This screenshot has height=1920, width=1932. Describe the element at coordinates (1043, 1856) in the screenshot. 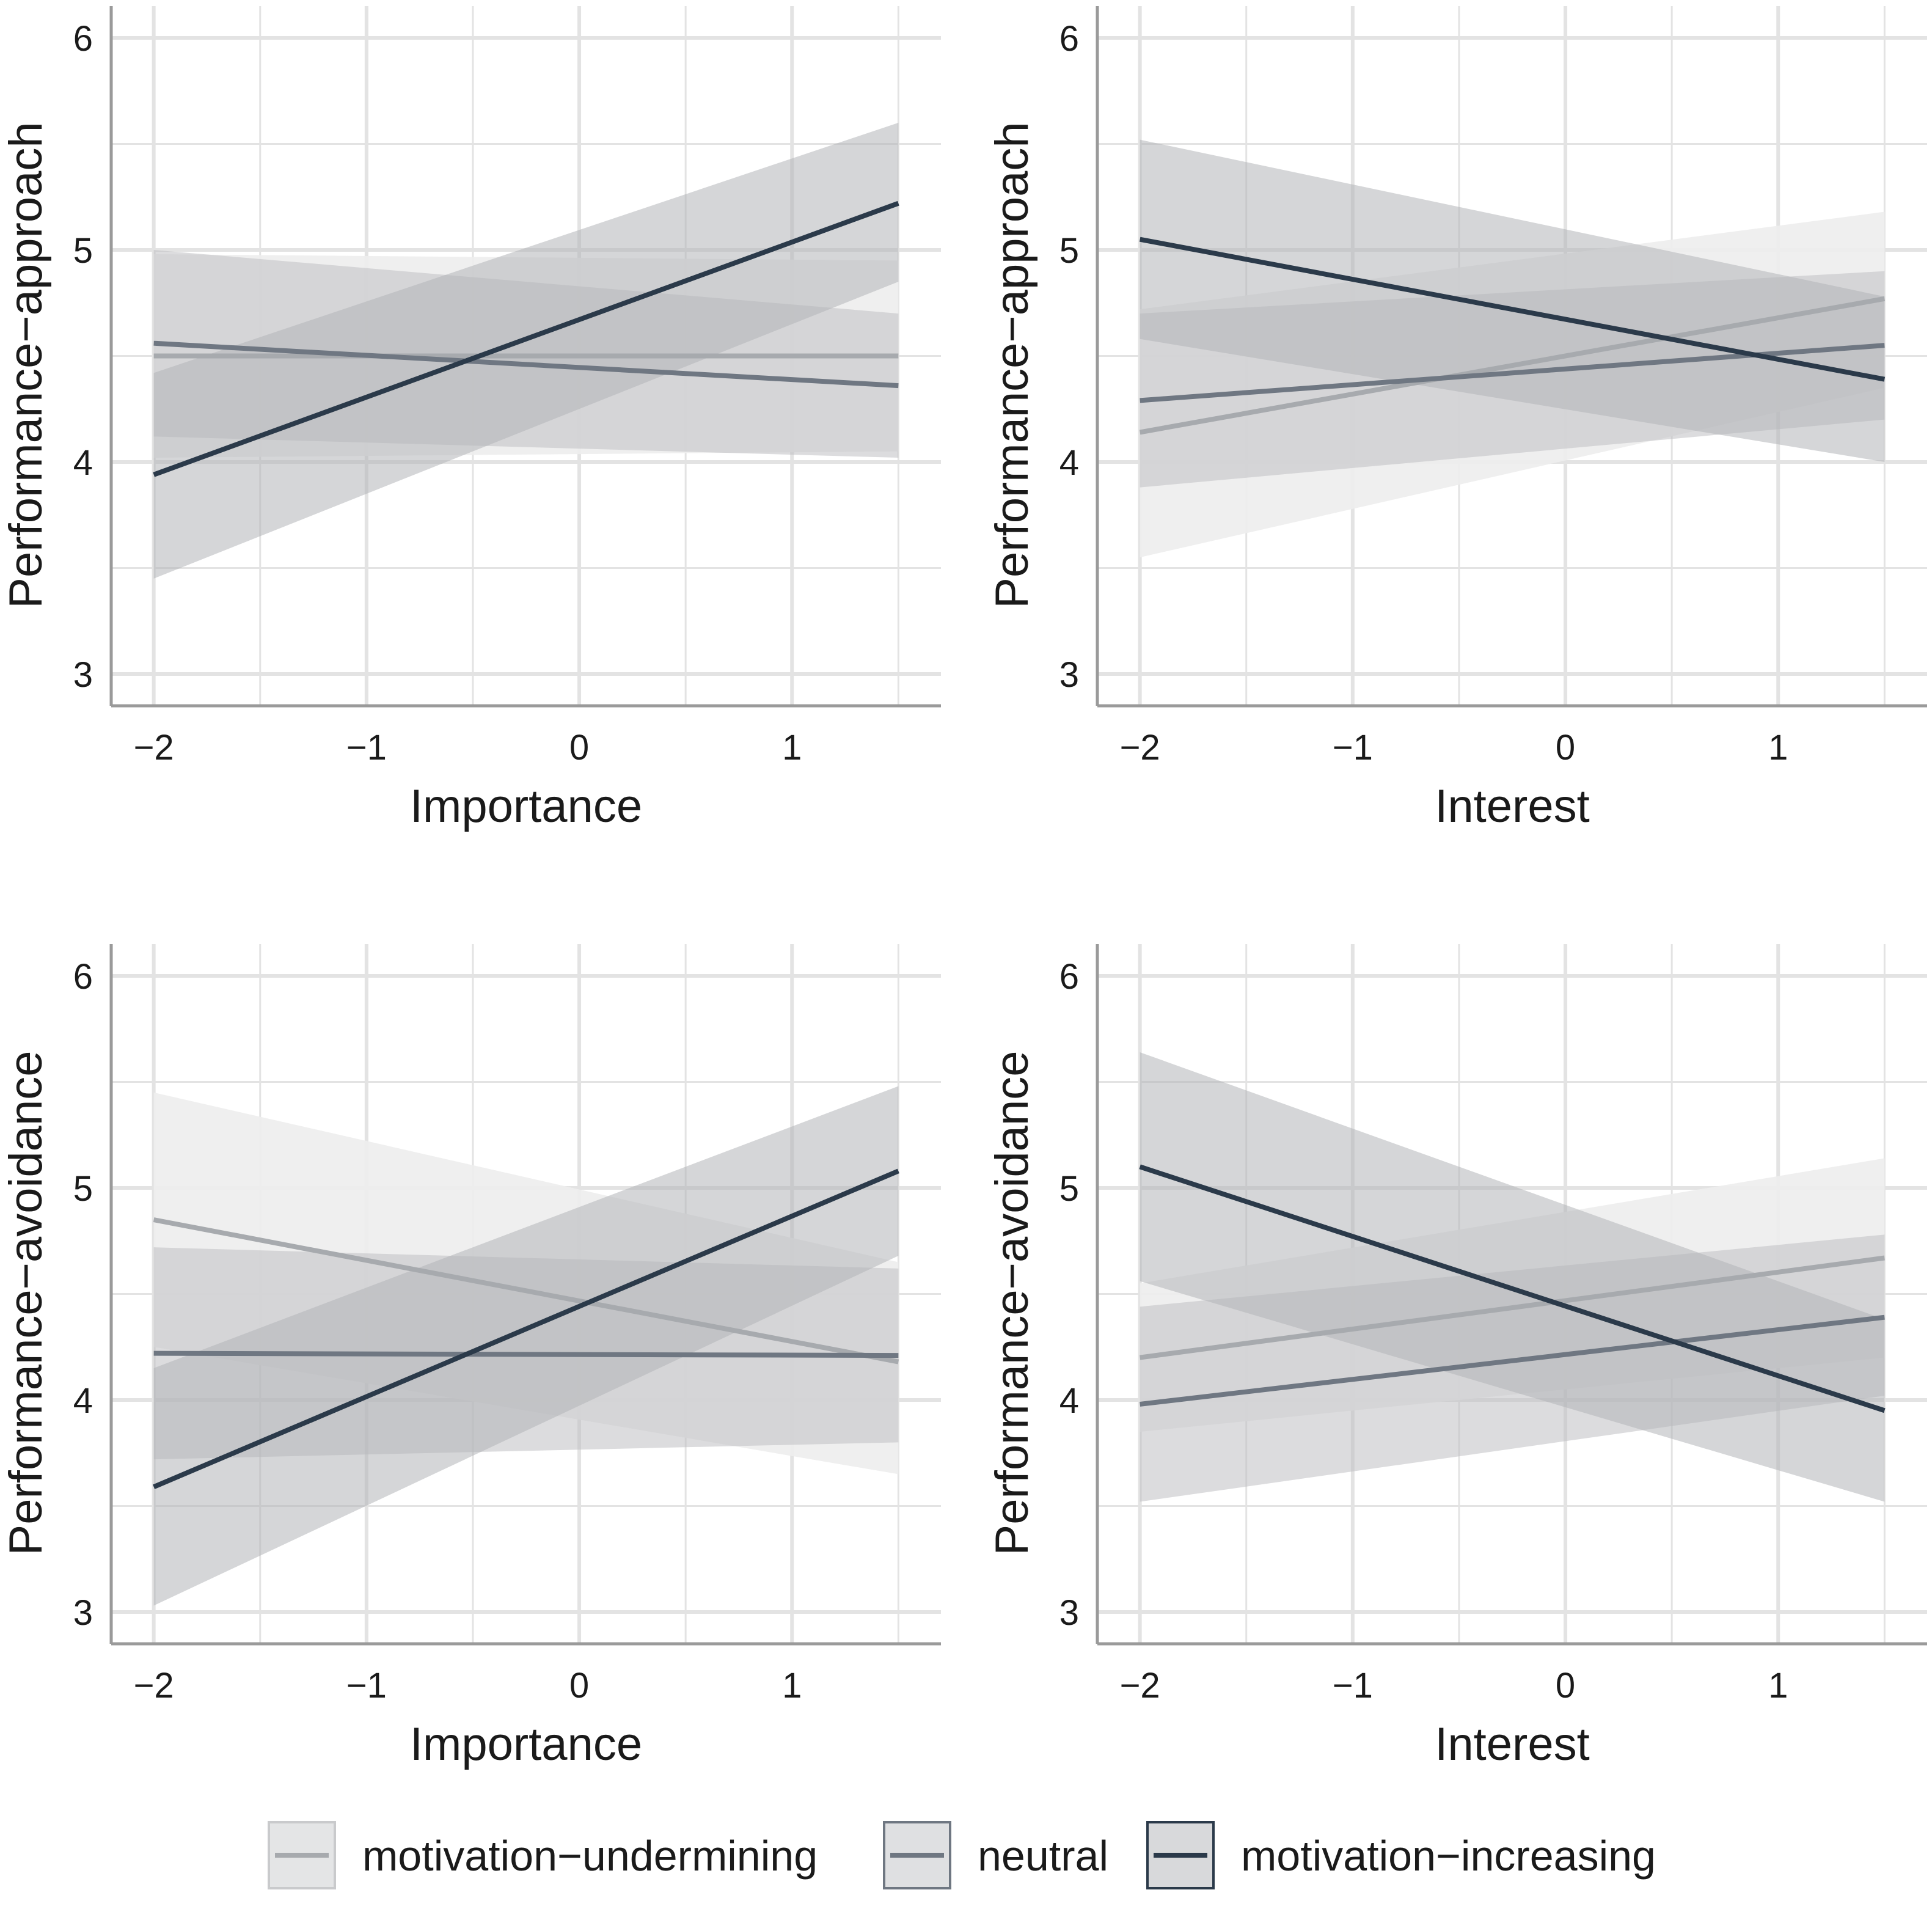

I see `legend-label-neutral: neutral` at that location.